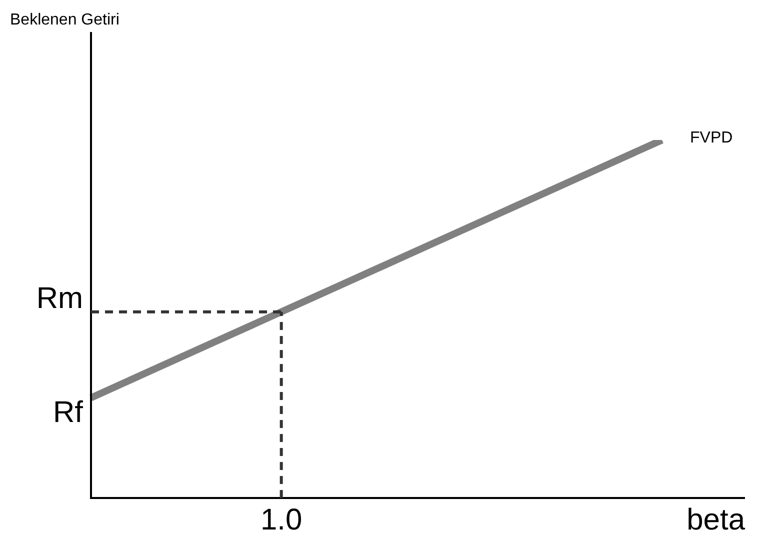 The width and height of the screenshot is (771, 550). Describe the element at coordinates (59, 299) in the screenshot. I see `ref-line-label: Rm` at that location.